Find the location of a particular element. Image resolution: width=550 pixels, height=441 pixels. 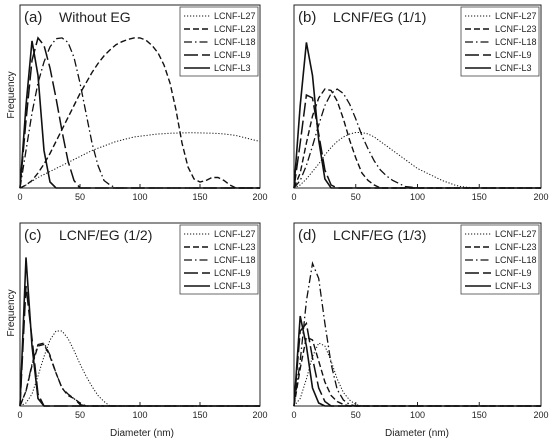

panel-b-series-lcnf-l9 is located at coordinates (417, 141).